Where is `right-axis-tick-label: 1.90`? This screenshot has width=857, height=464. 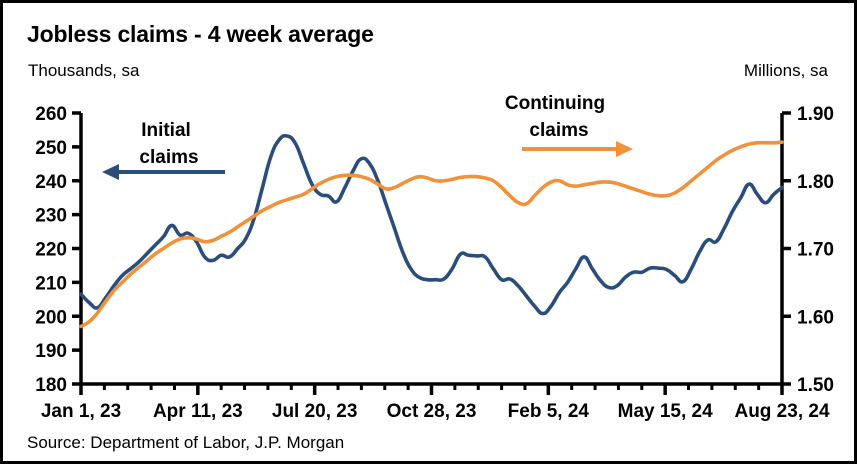 right-axis-tick-label: 1.90 is located at coordinates (815, 114).